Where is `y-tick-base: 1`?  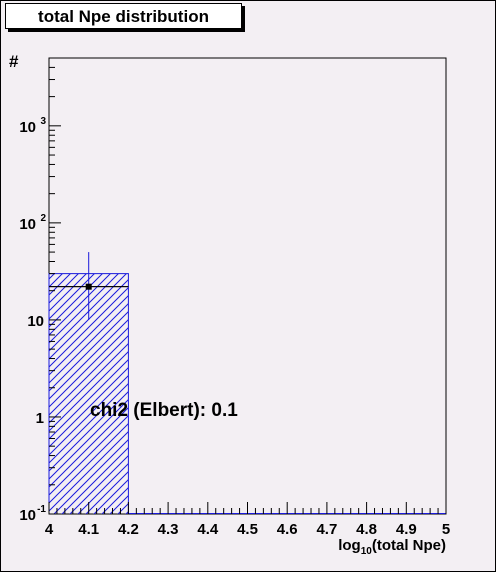
y-tick-base: 1 is located at coordinates (40, 418).